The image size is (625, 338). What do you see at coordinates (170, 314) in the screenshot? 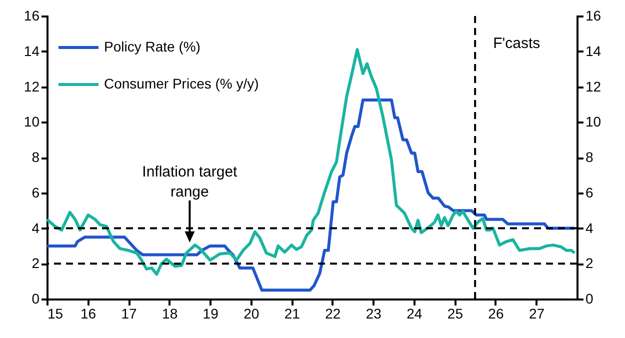
I see `x-tick-label: 18` at bounding box center [170, 314].